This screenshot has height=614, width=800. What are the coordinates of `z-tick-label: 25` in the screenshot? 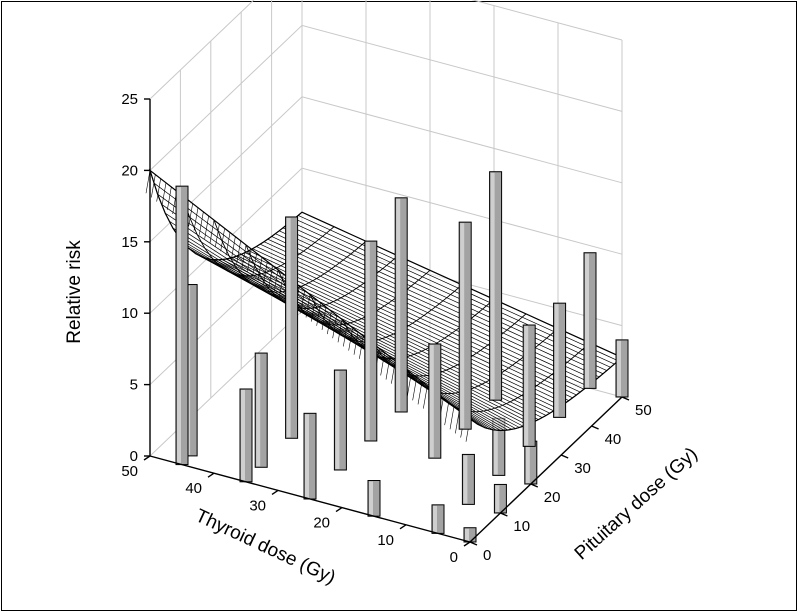 It's located at (129, 99).